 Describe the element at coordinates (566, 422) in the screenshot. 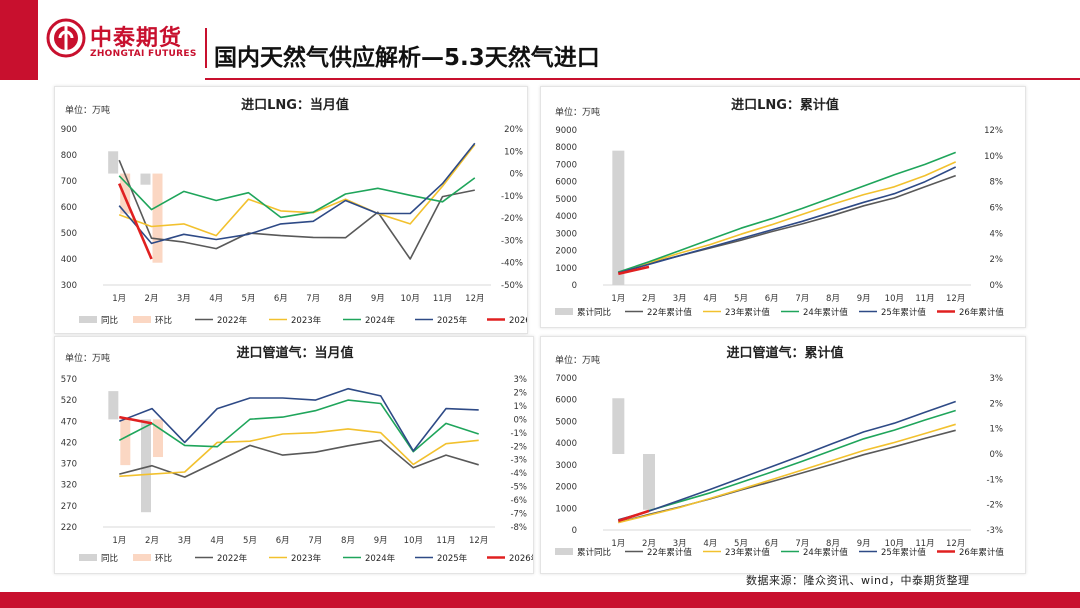

I see `y-tick-label: 5000` at that location.